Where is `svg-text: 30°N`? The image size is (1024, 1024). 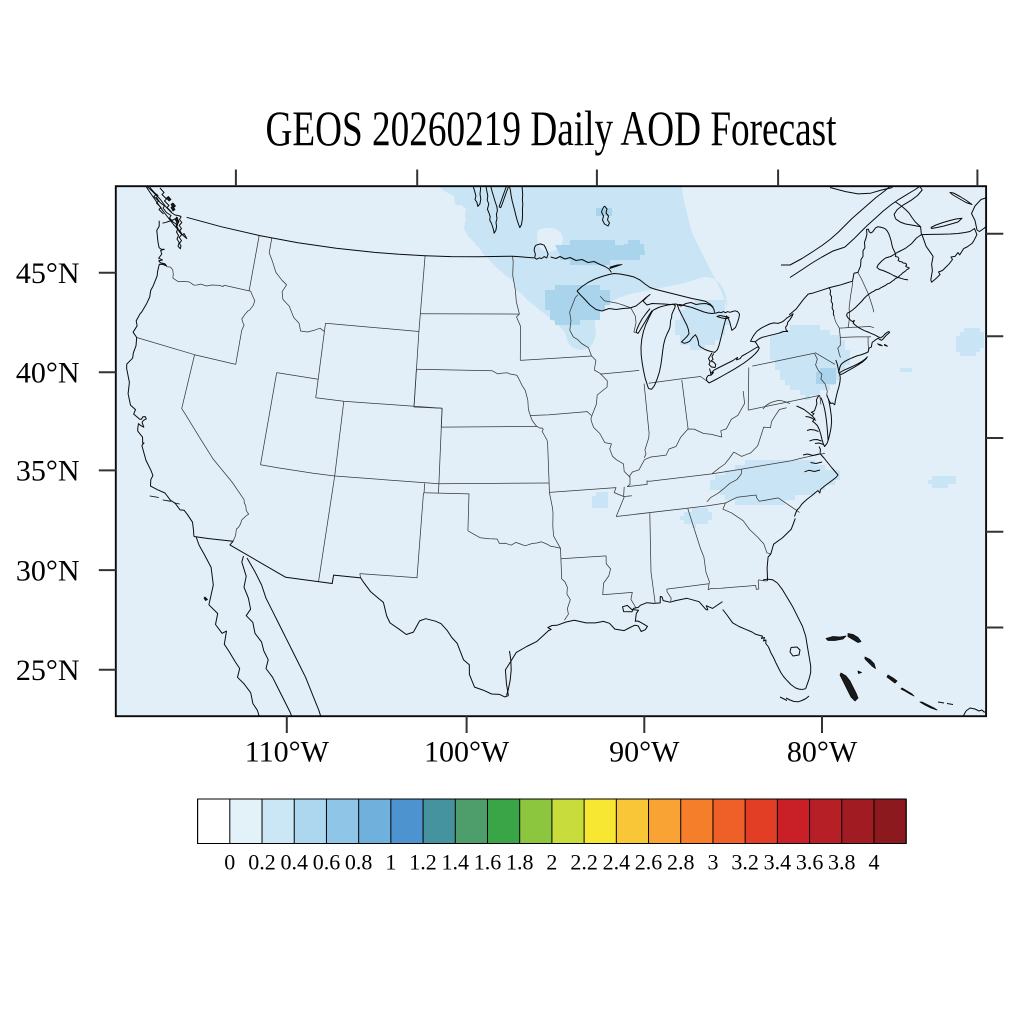 svg-text: 30°N is located at coordinates (48, 570).